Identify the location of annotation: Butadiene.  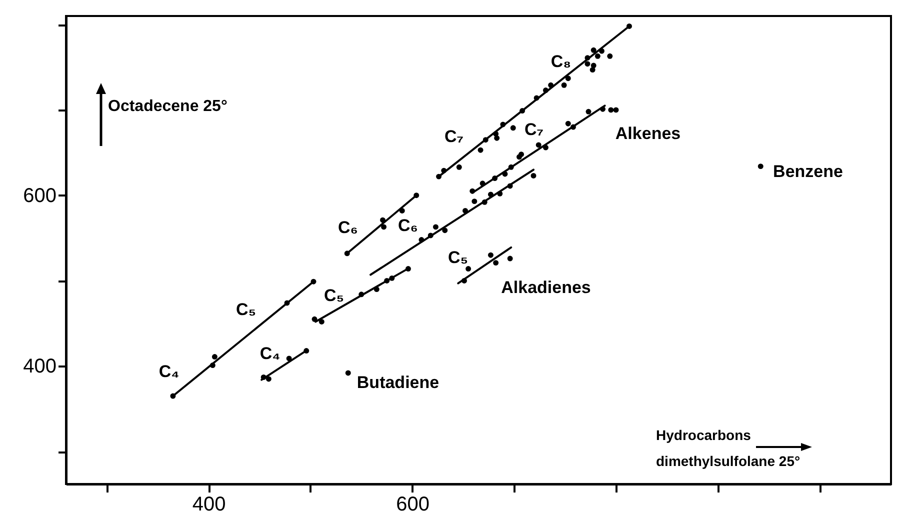
(398, 382).